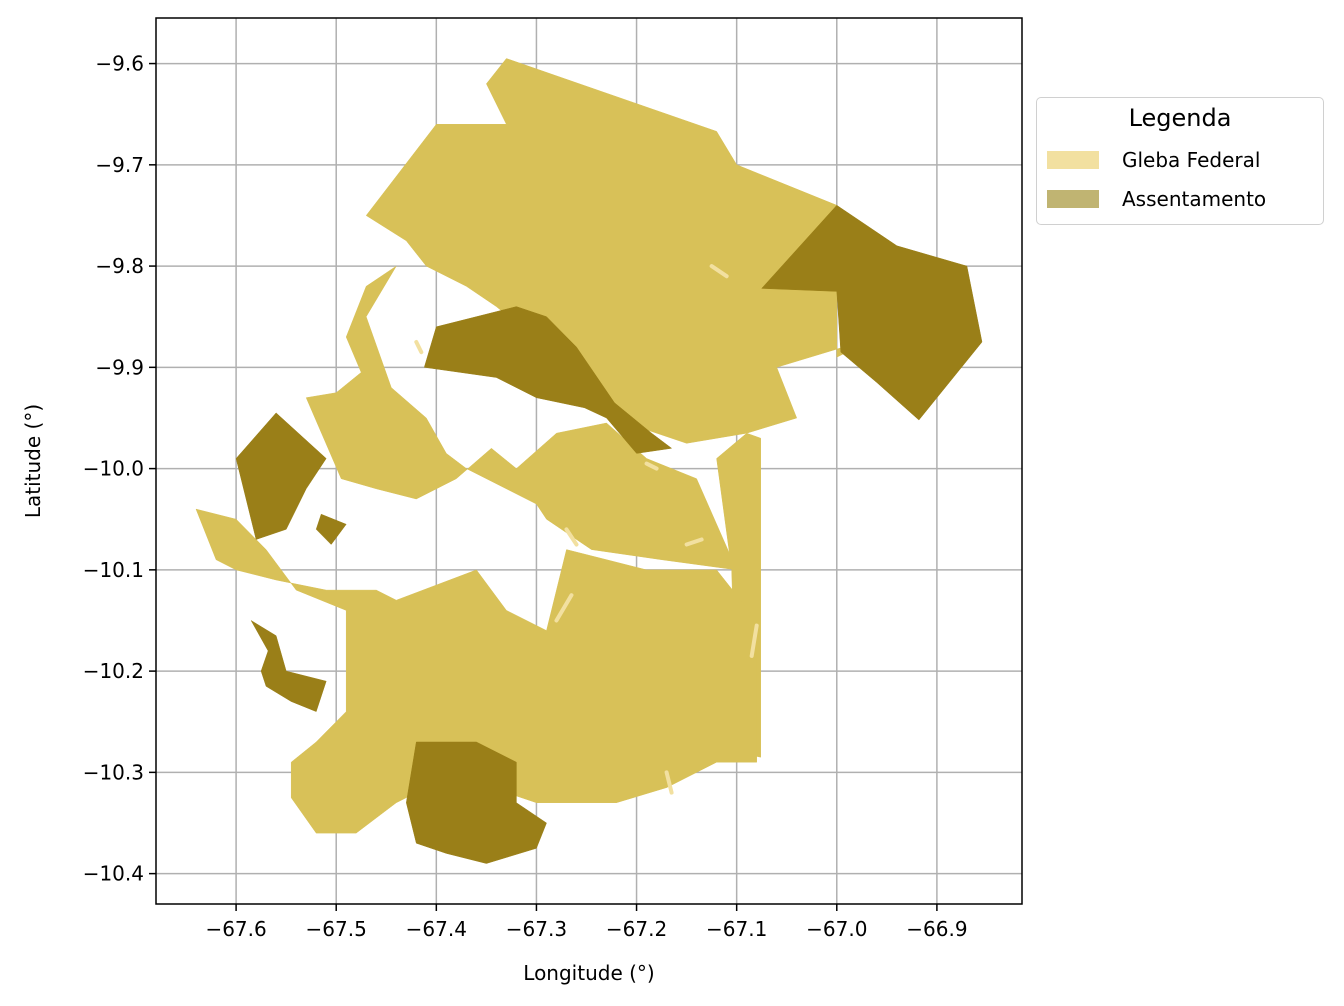  What do you see at coordinates (119, 367) in the screenshot?
I see `y-tick-label-3: −9.9` at bounding box center [119, 367].